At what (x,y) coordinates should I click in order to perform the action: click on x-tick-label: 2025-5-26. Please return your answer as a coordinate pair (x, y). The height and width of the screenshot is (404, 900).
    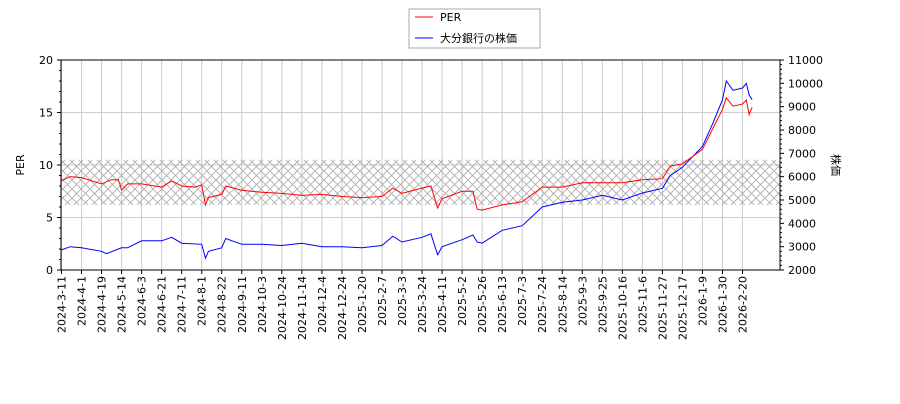
    Looking at the image, I should click on (482, 304).